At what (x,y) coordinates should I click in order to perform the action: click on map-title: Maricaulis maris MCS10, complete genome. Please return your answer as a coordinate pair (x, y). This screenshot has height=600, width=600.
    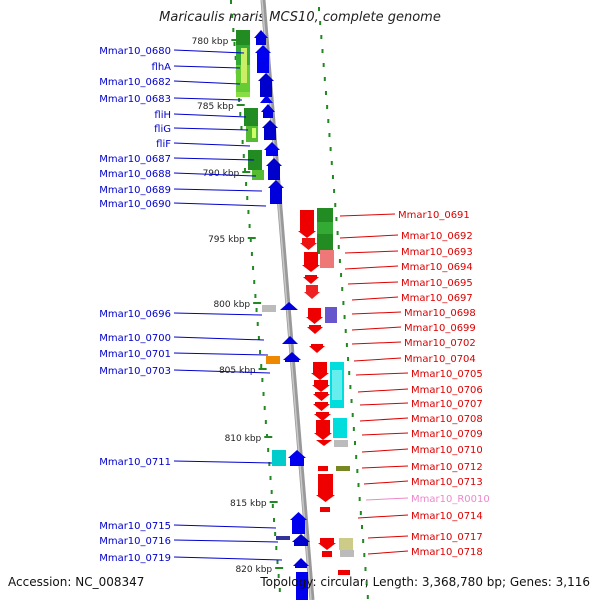
    Looking at the image, I should click on (300, 17).